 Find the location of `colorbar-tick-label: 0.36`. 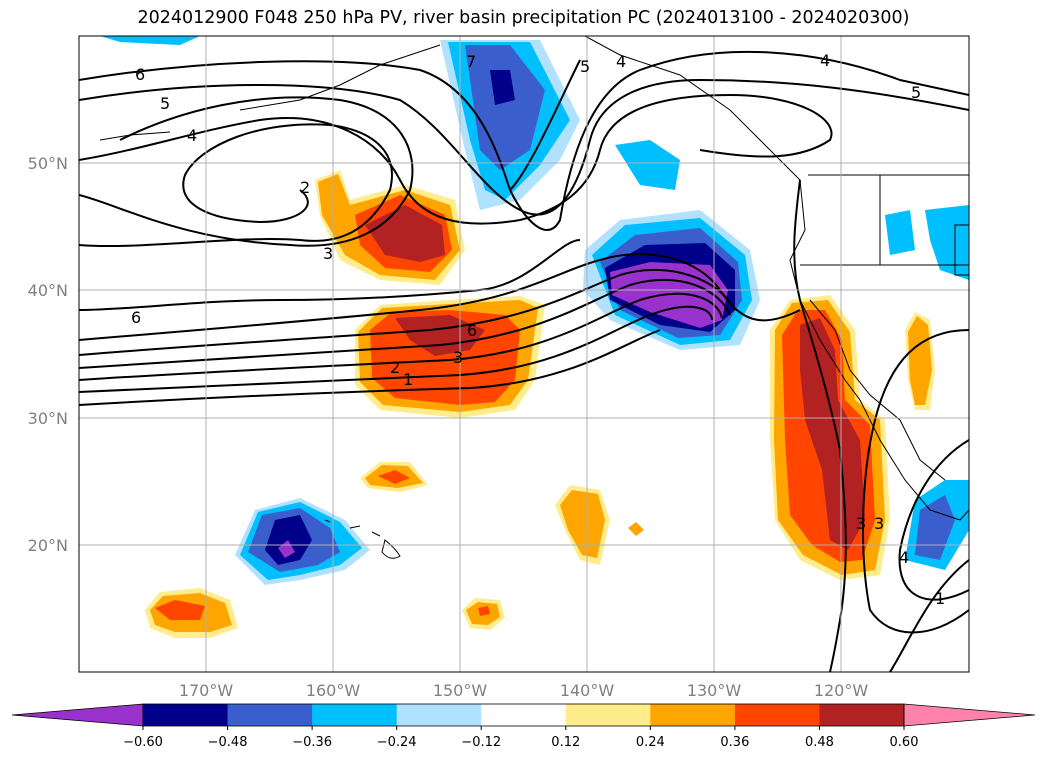

colorbar-tick-label: 0.36 is located at coordinates (734, 742).